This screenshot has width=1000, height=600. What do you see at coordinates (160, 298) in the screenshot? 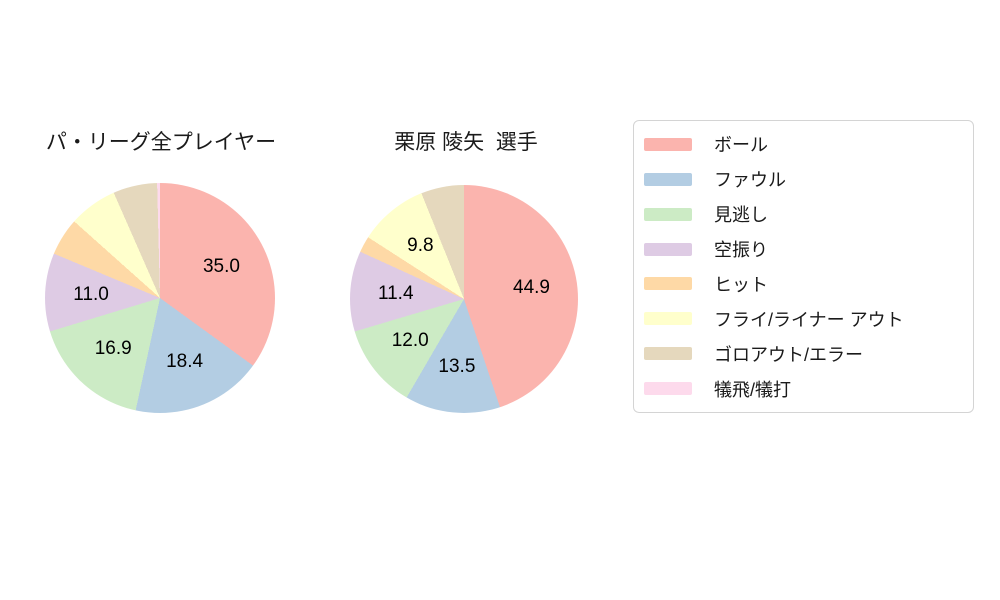
I see `pie-chart-league: 35.0 18.4 16.9 11.0` at bounding box center [160, 298].